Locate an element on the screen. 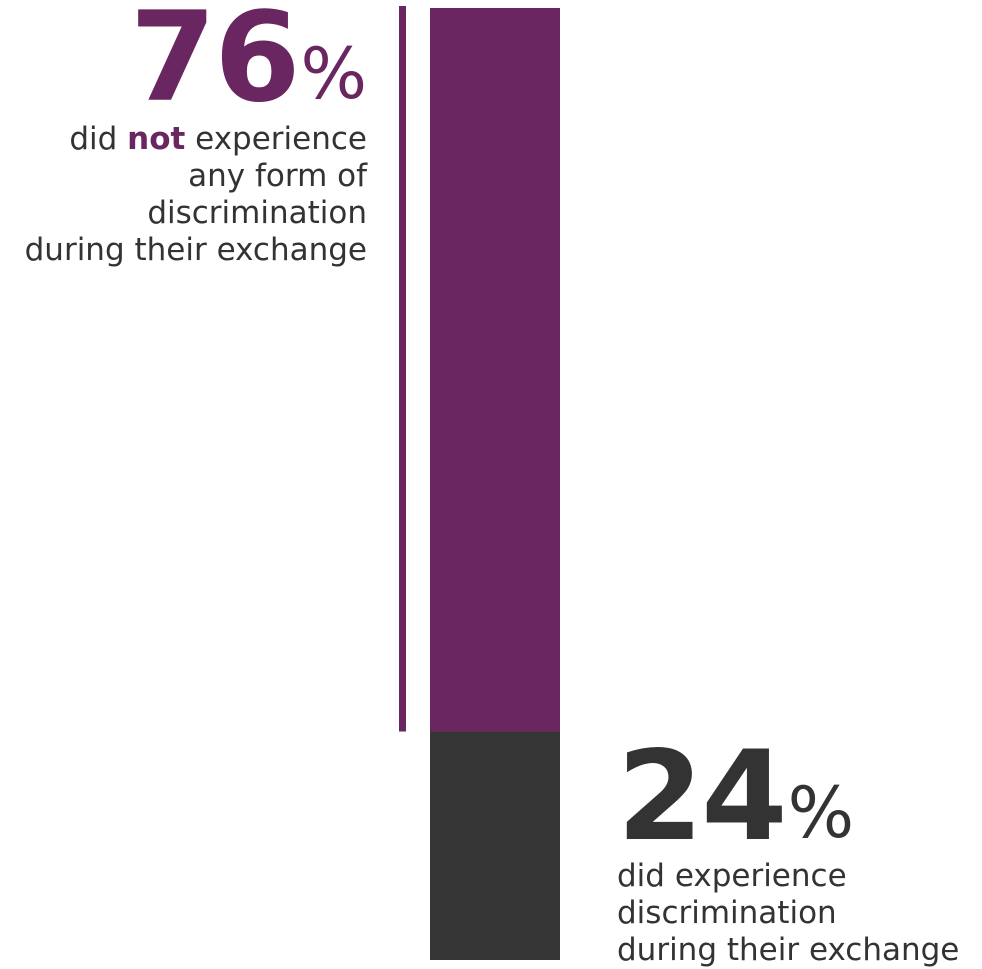 This screenshot has width=982, height=969. top-line1-pre: did is located at coordinates (98, 139).